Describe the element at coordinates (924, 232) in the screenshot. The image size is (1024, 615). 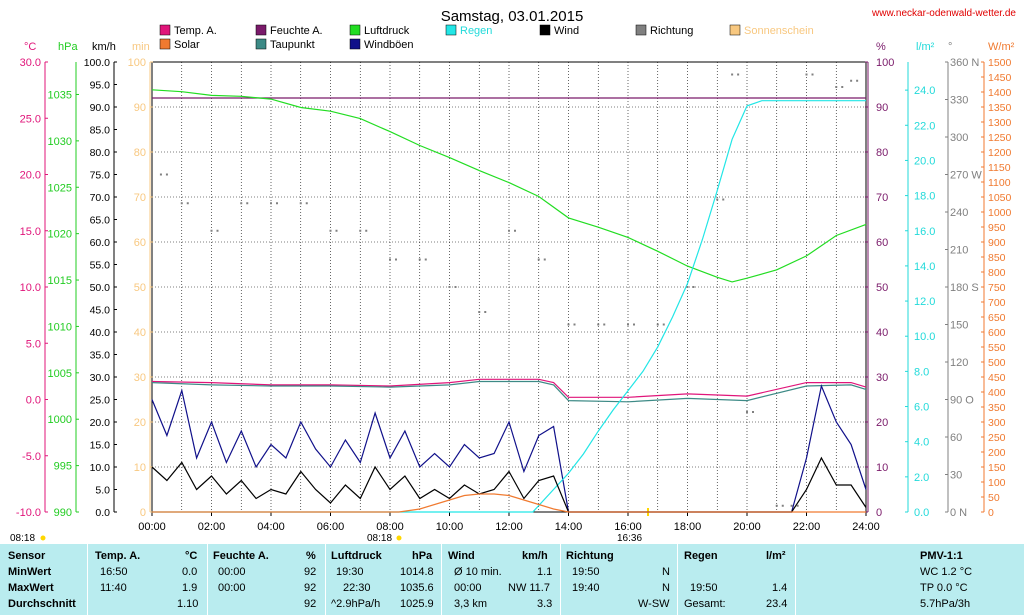
I see `rain-tick-label: 16.0` at that location.